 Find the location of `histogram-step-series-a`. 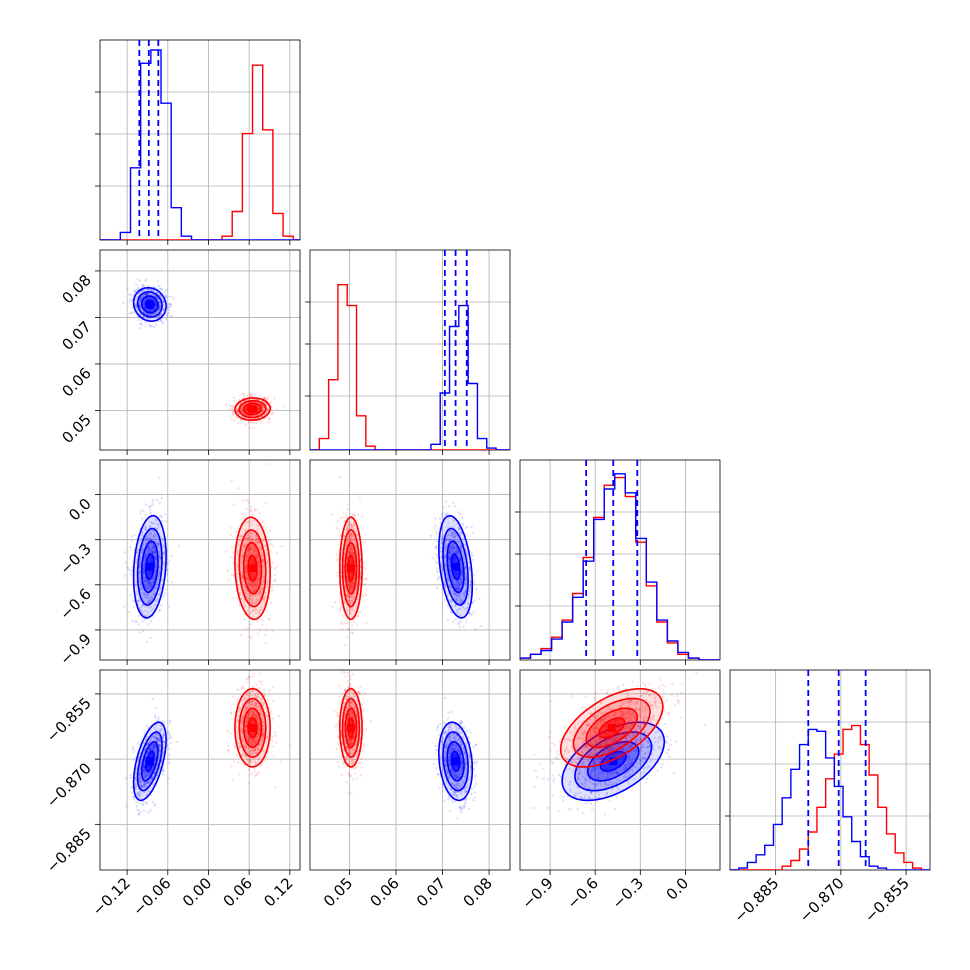

histogram-step-series-a is located at coordinates (410, 377).